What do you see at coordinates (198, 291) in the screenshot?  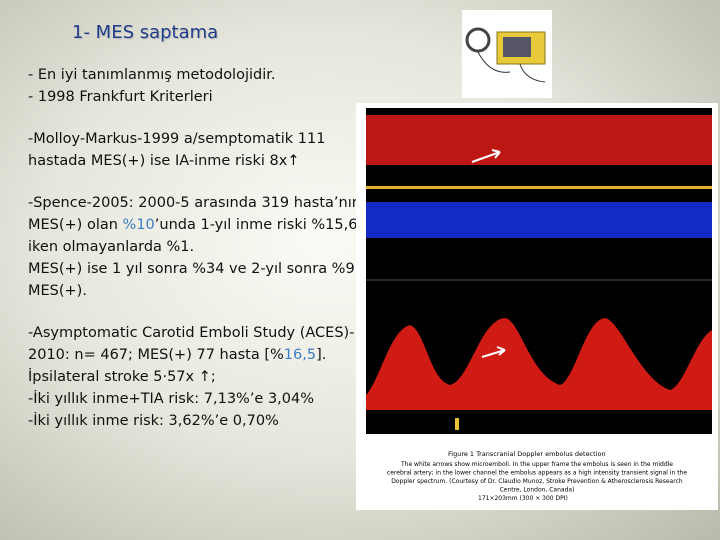 I see `text-line: MES(+).` at bounding box center [198, 291].